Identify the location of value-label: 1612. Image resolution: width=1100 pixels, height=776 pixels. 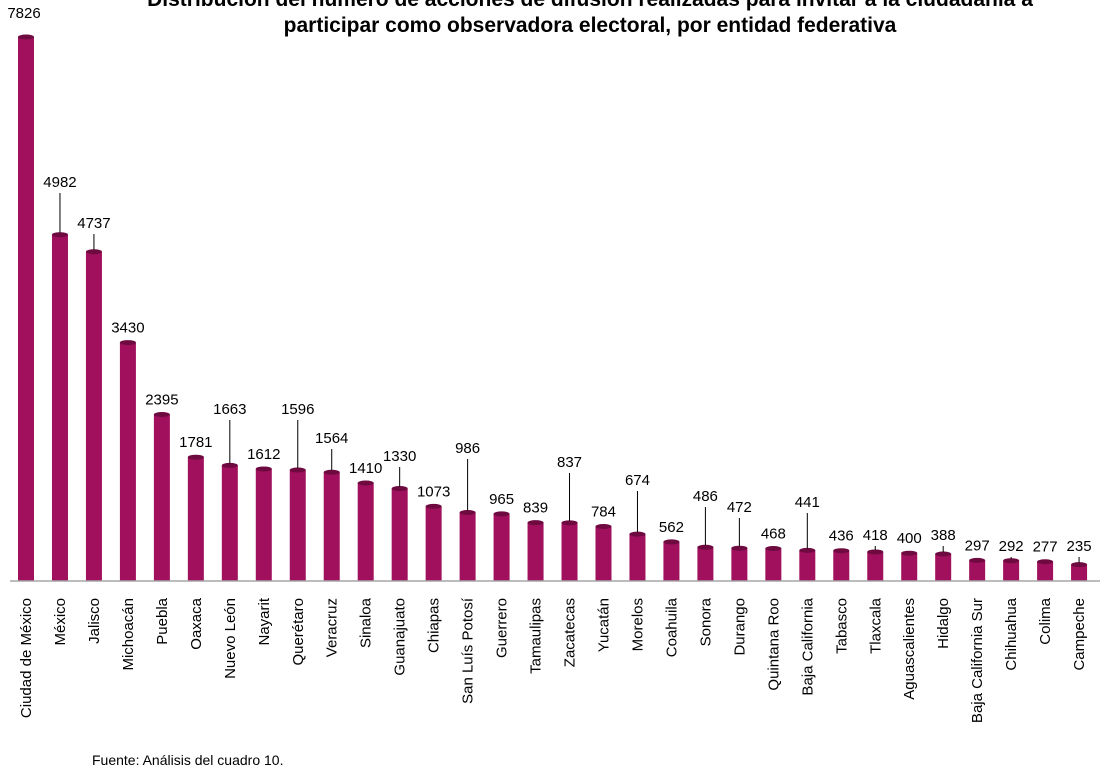
(263, 454).